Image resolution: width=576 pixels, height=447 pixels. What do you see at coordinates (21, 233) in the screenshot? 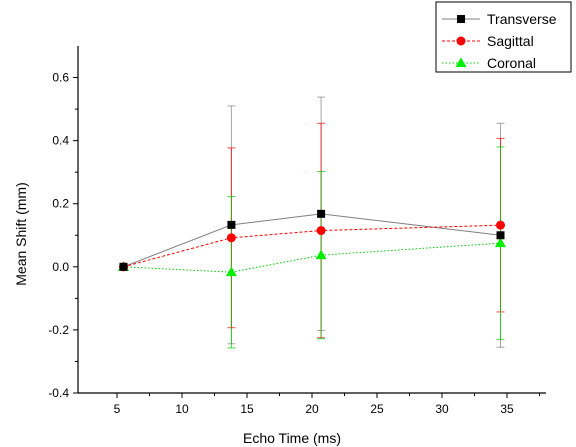
I see `y-axis-title: Mean Shift (mm)` at bounding box center [21, 233].